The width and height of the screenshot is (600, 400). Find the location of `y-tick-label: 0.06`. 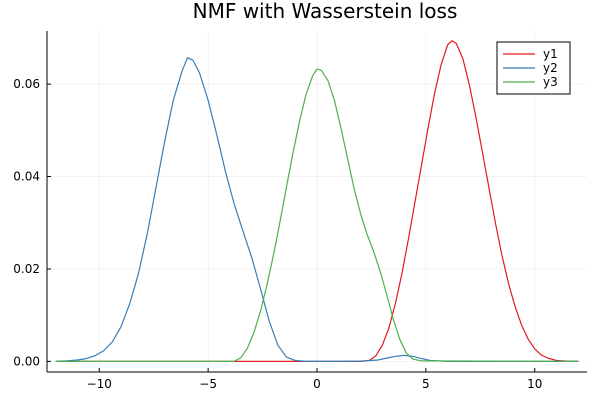

y-tick-label: 0.06 is located at coordinates (26, 84).